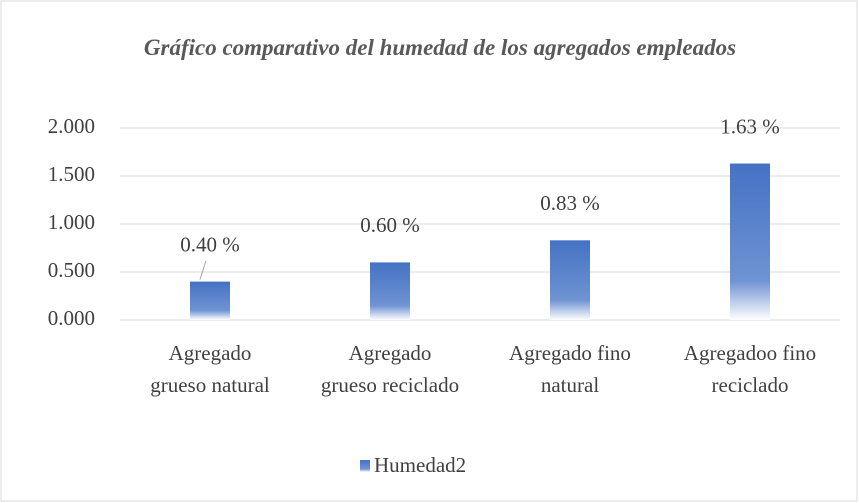 The height and width of the screenshot is (503, 859). Describe the element at coordinates (71, 270) in the screenshot. I see `y-tick-label: 0.500` at that location.